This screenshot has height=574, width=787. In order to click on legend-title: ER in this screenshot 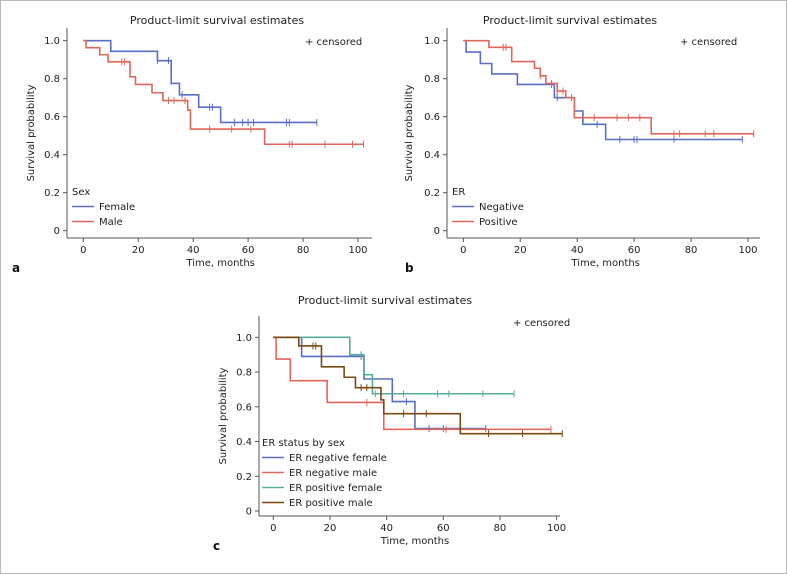, I will do `click(458, 192)`.